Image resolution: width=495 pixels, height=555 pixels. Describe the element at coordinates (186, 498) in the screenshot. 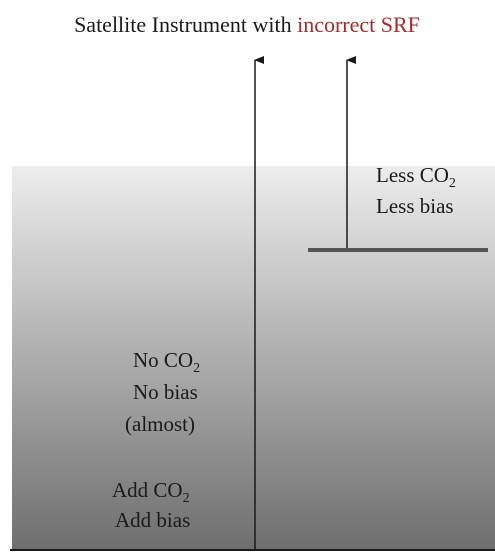

I see `add-co2-subscript: 2` at that location.